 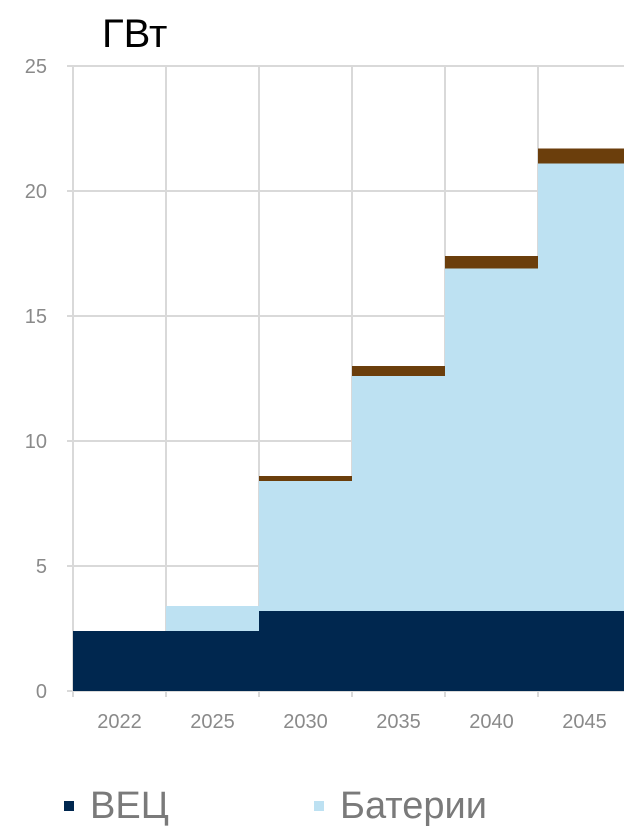 I want to click on legend: ВЕЦ Батерии, so click(x=344, y=806).